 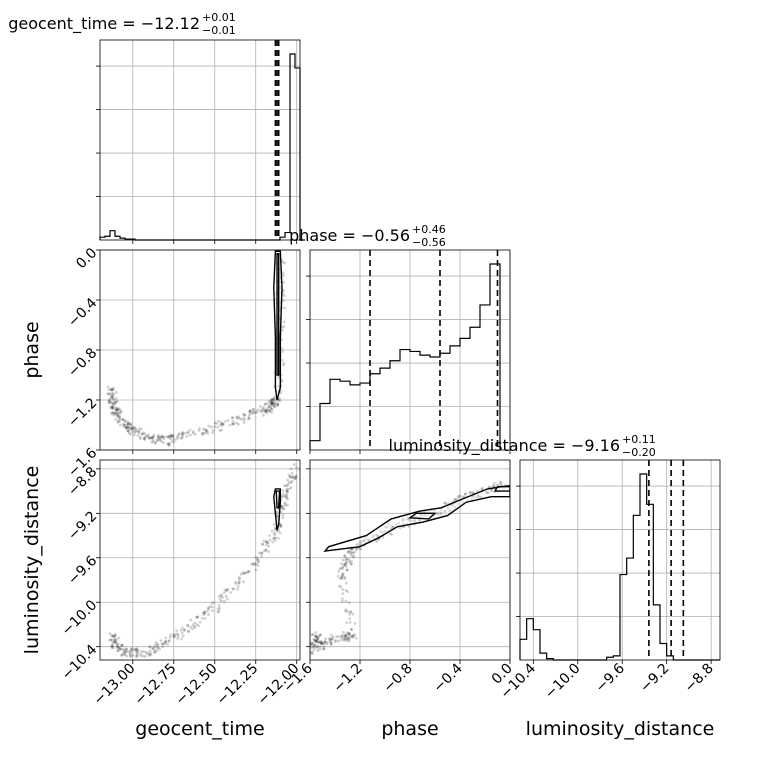 I want to click on x-axis-label-phase: phase, so click(x=409, y=729).